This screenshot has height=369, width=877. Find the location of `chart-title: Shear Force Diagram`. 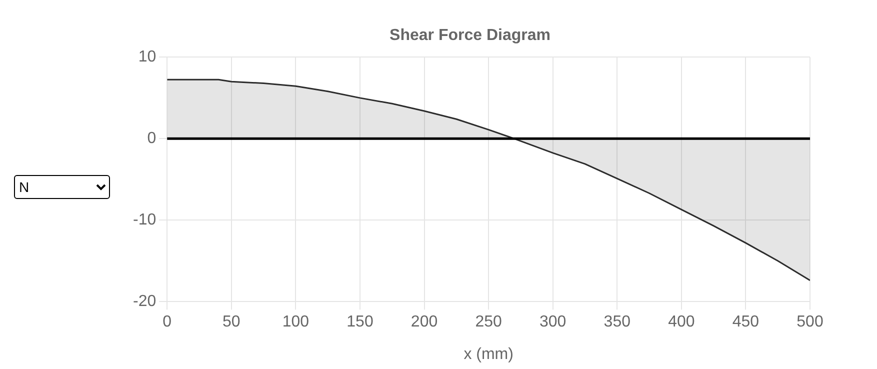

chart-title: Shear Force Diagram is located at coordinates (470, 35).